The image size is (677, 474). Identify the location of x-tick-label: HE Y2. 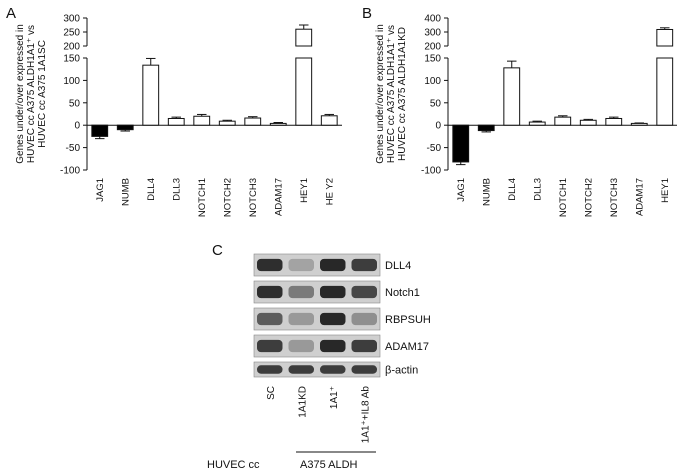
(329, 191).